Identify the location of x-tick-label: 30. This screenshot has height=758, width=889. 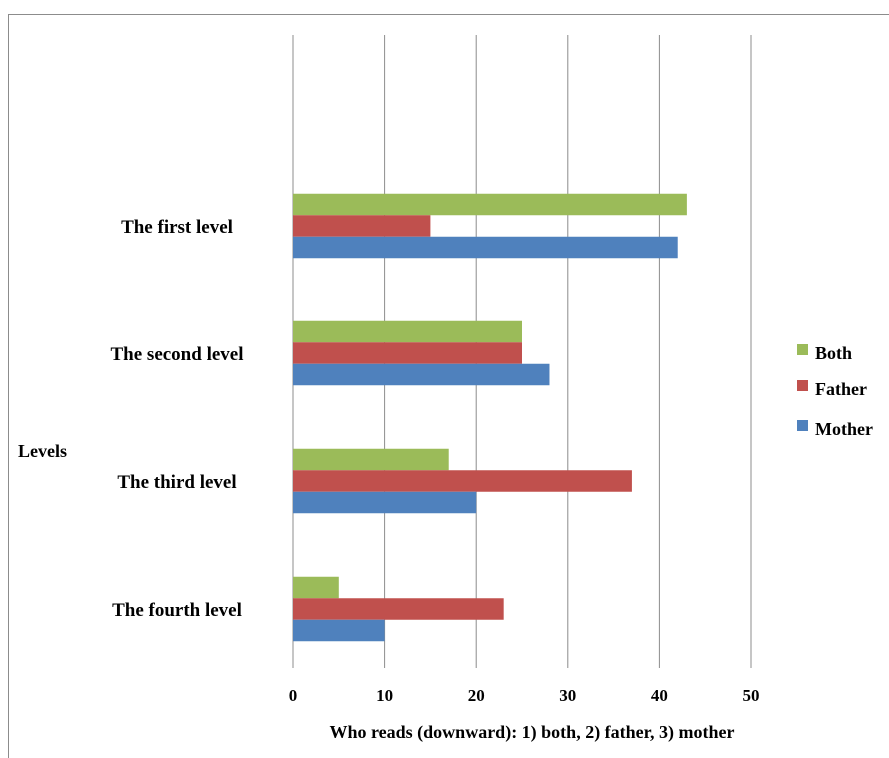
(567, 695).